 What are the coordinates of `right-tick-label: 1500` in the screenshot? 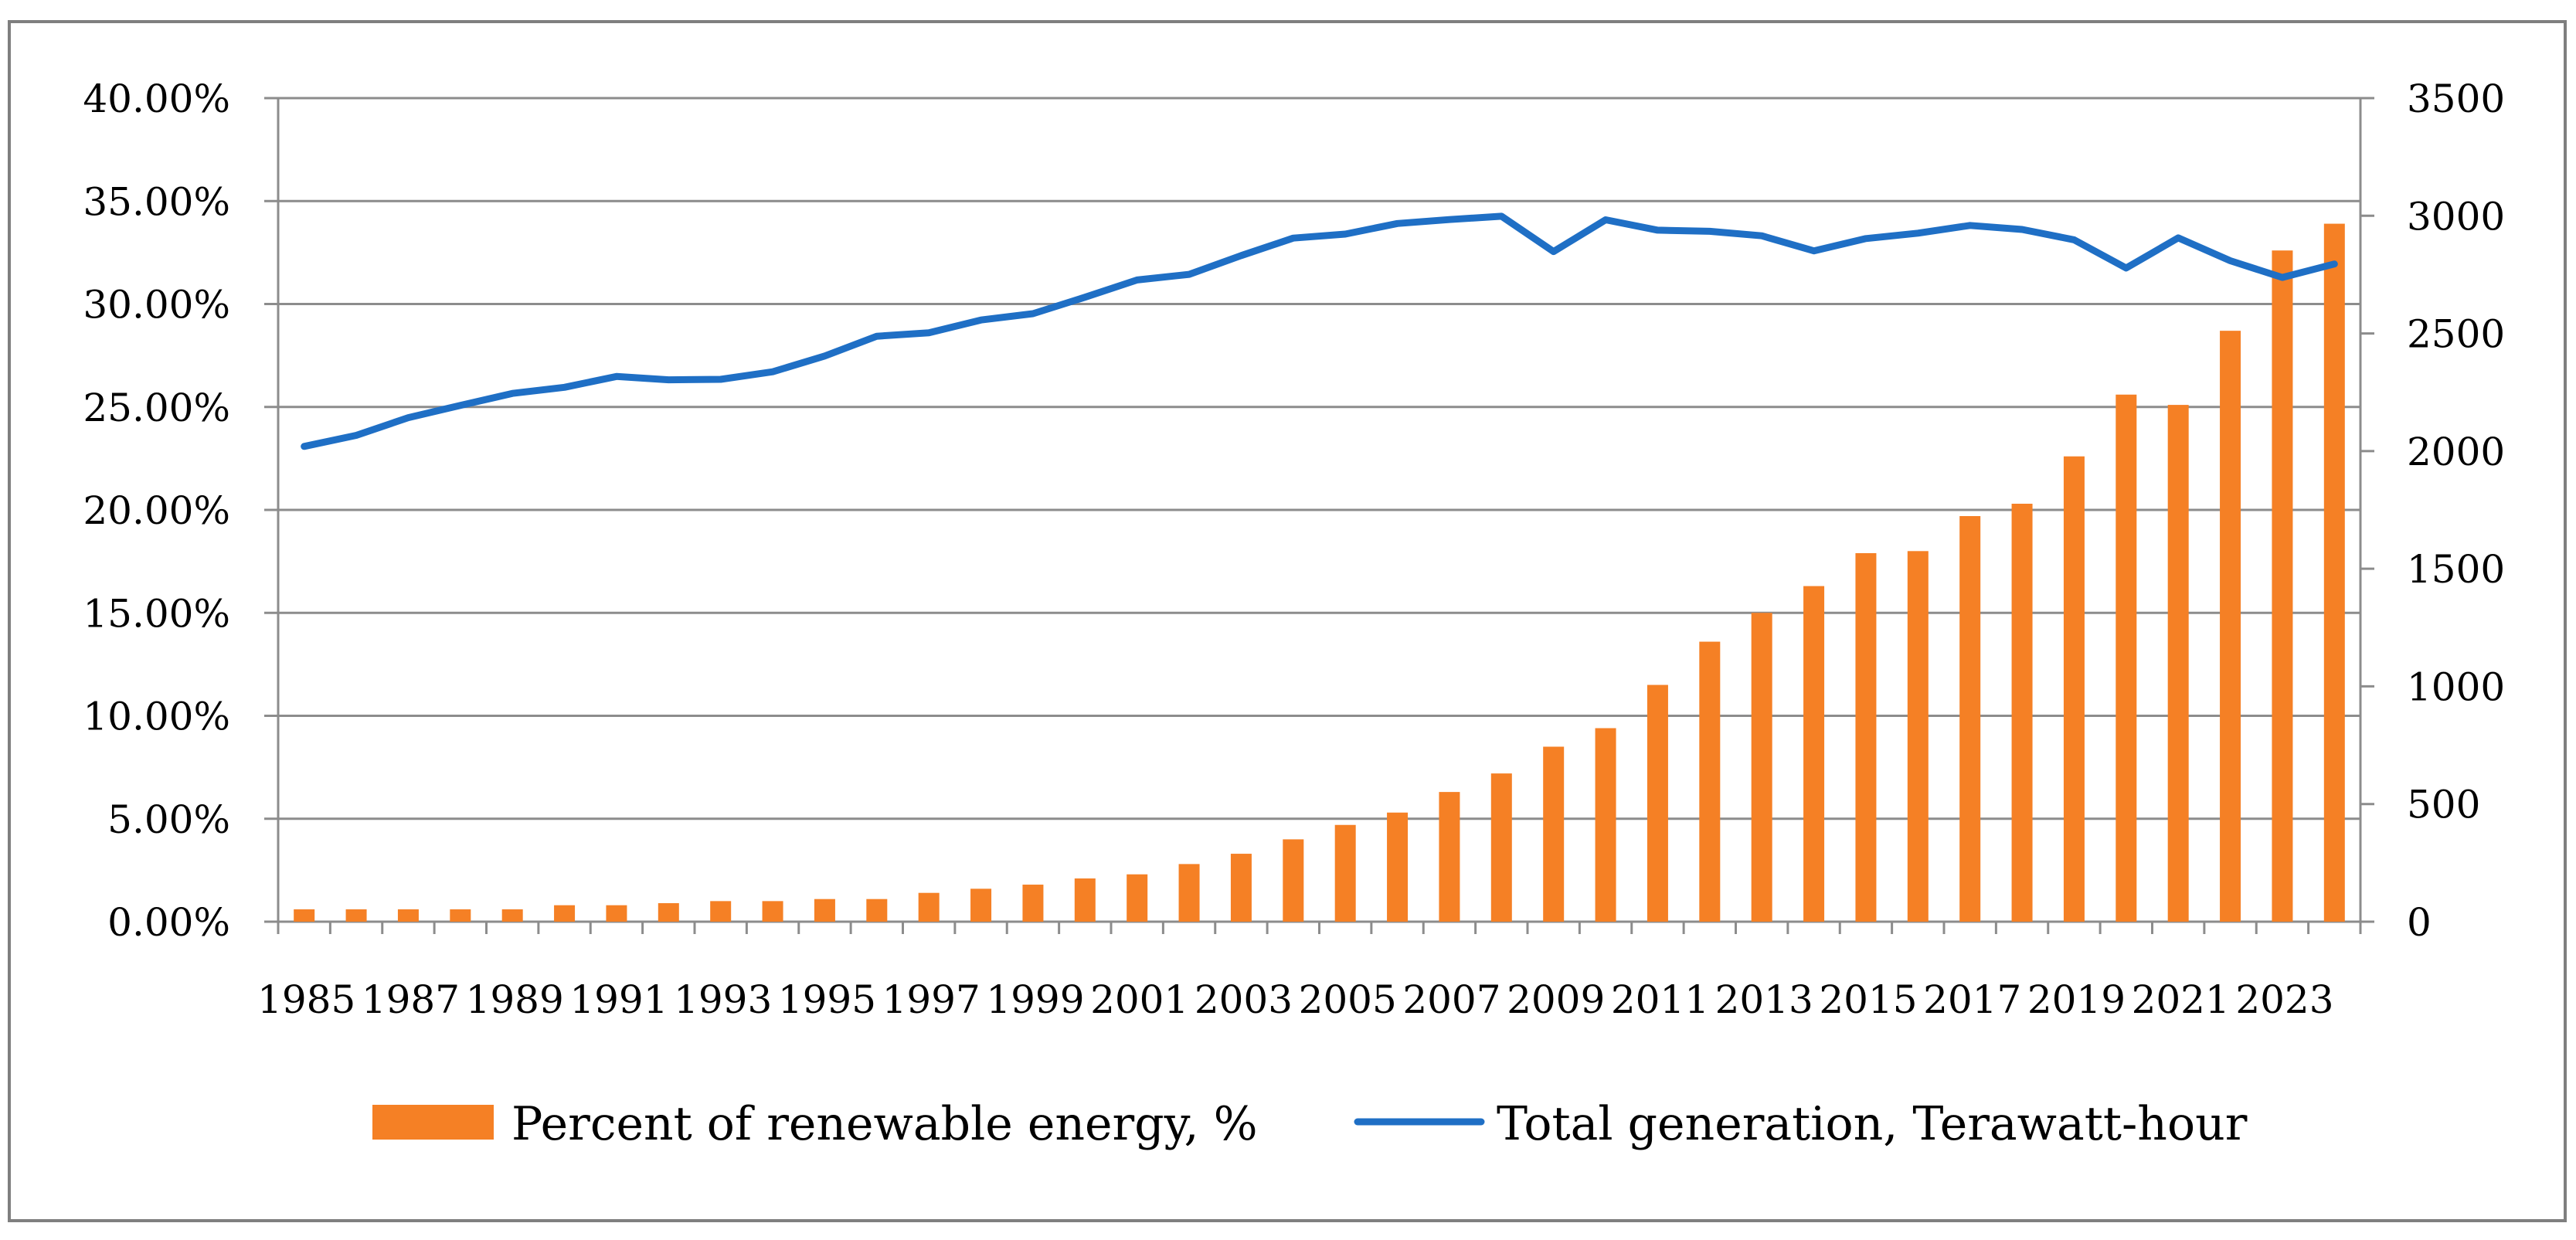 It's located at (2456, 569).